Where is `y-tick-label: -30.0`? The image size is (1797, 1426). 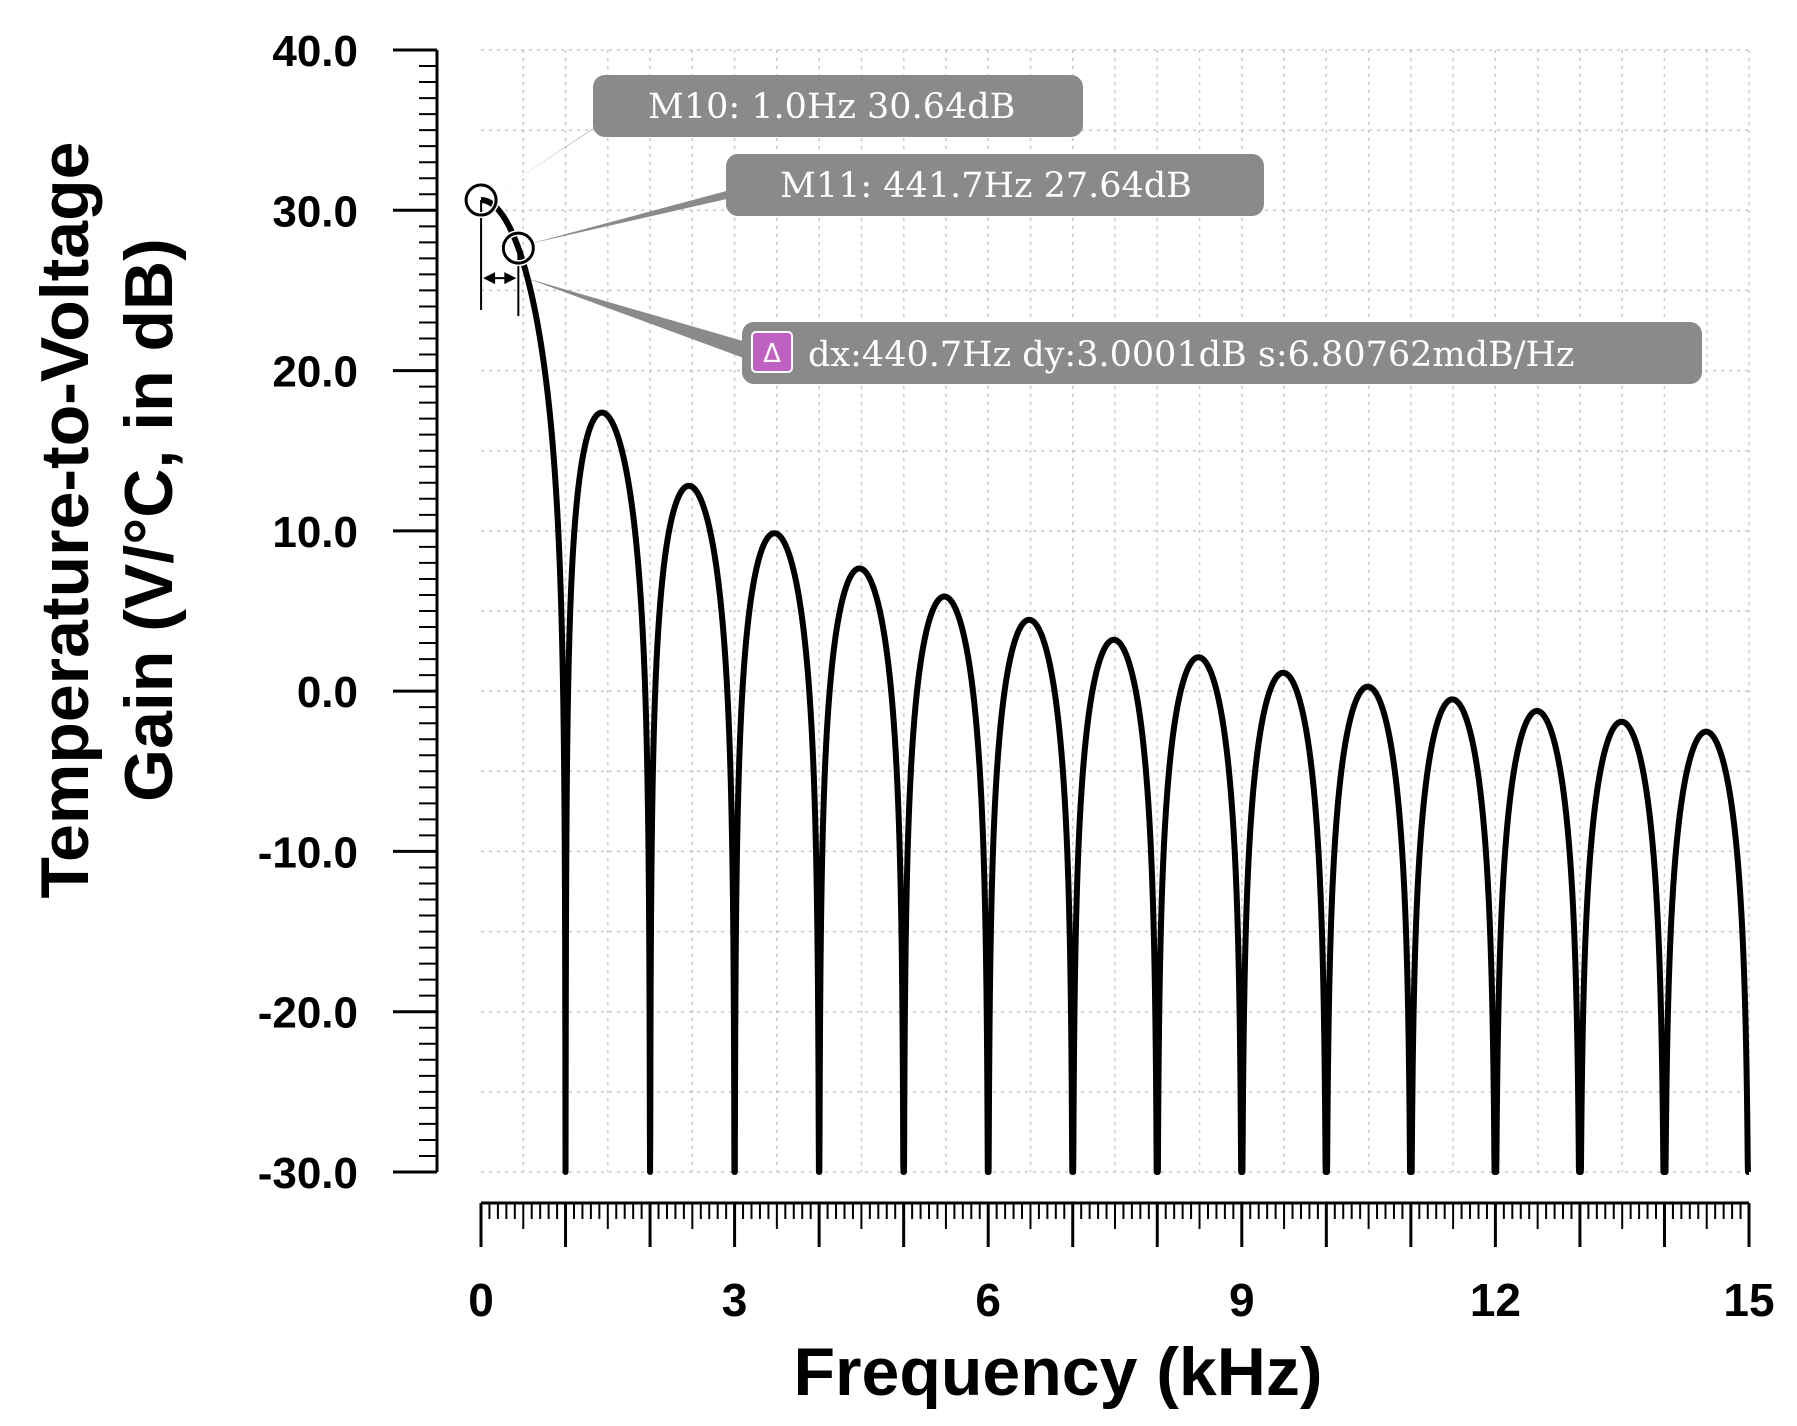
y-tick-label: -30.0 is located at coordinates (308, 1173).